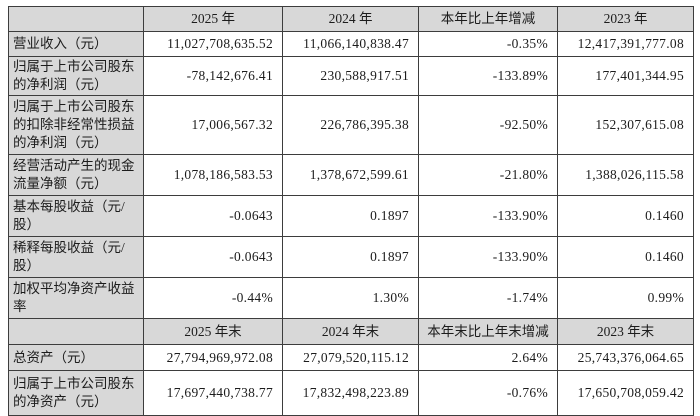  Describe the element at coordinates (213, 125) in the screenshot. I see `value-2025: 17,006,567.32` at that location.